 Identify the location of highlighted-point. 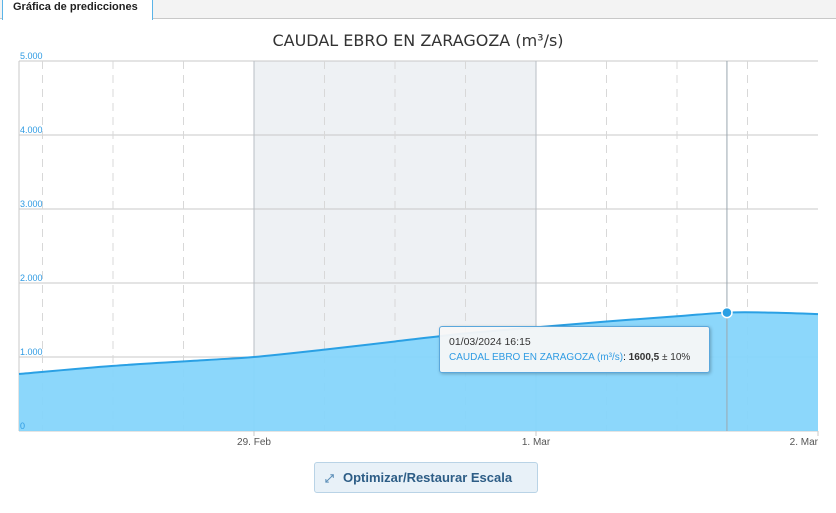
(727, 312).